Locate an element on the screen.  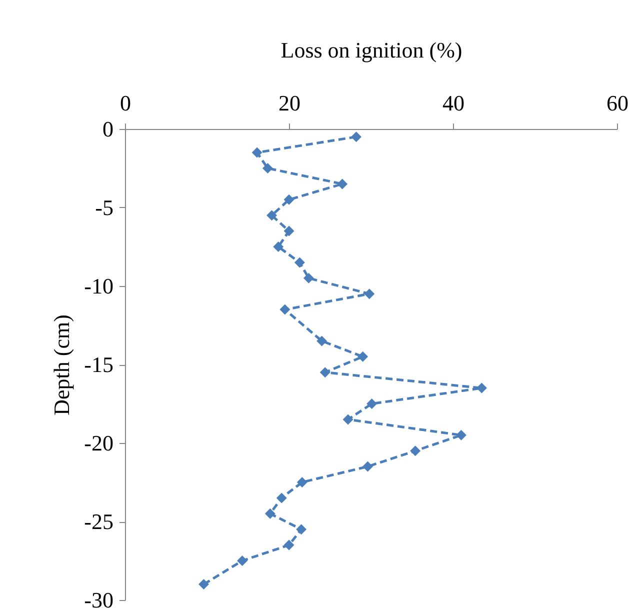
y-tick-label: -10 is located at coordinates (99, 286).